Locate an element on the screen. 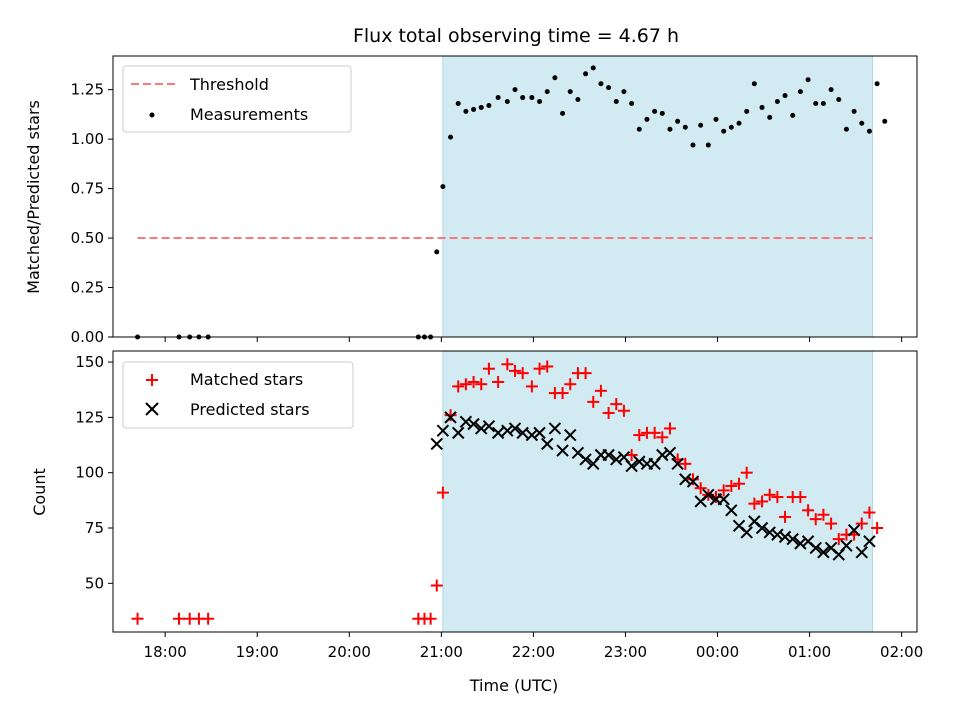  legend-measurements-swatch is located at coordinates (152, 115).